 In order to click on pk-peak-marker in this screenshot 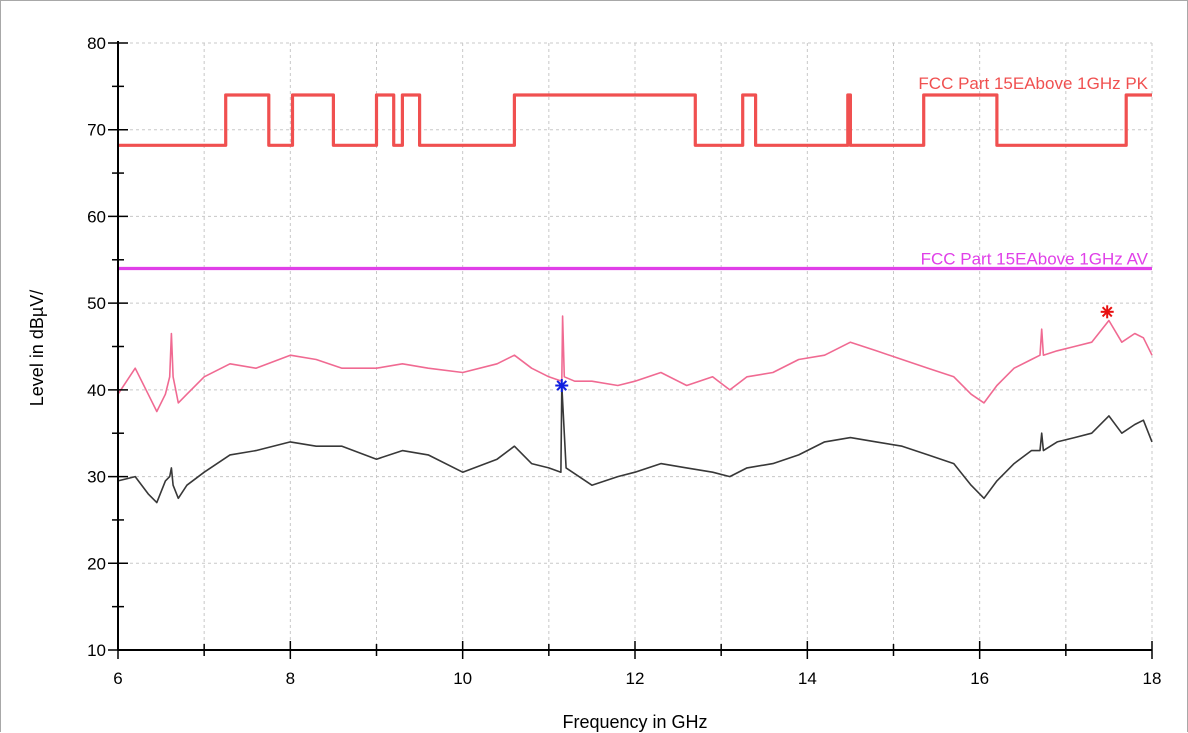, I will do `click(1107, 312)`.